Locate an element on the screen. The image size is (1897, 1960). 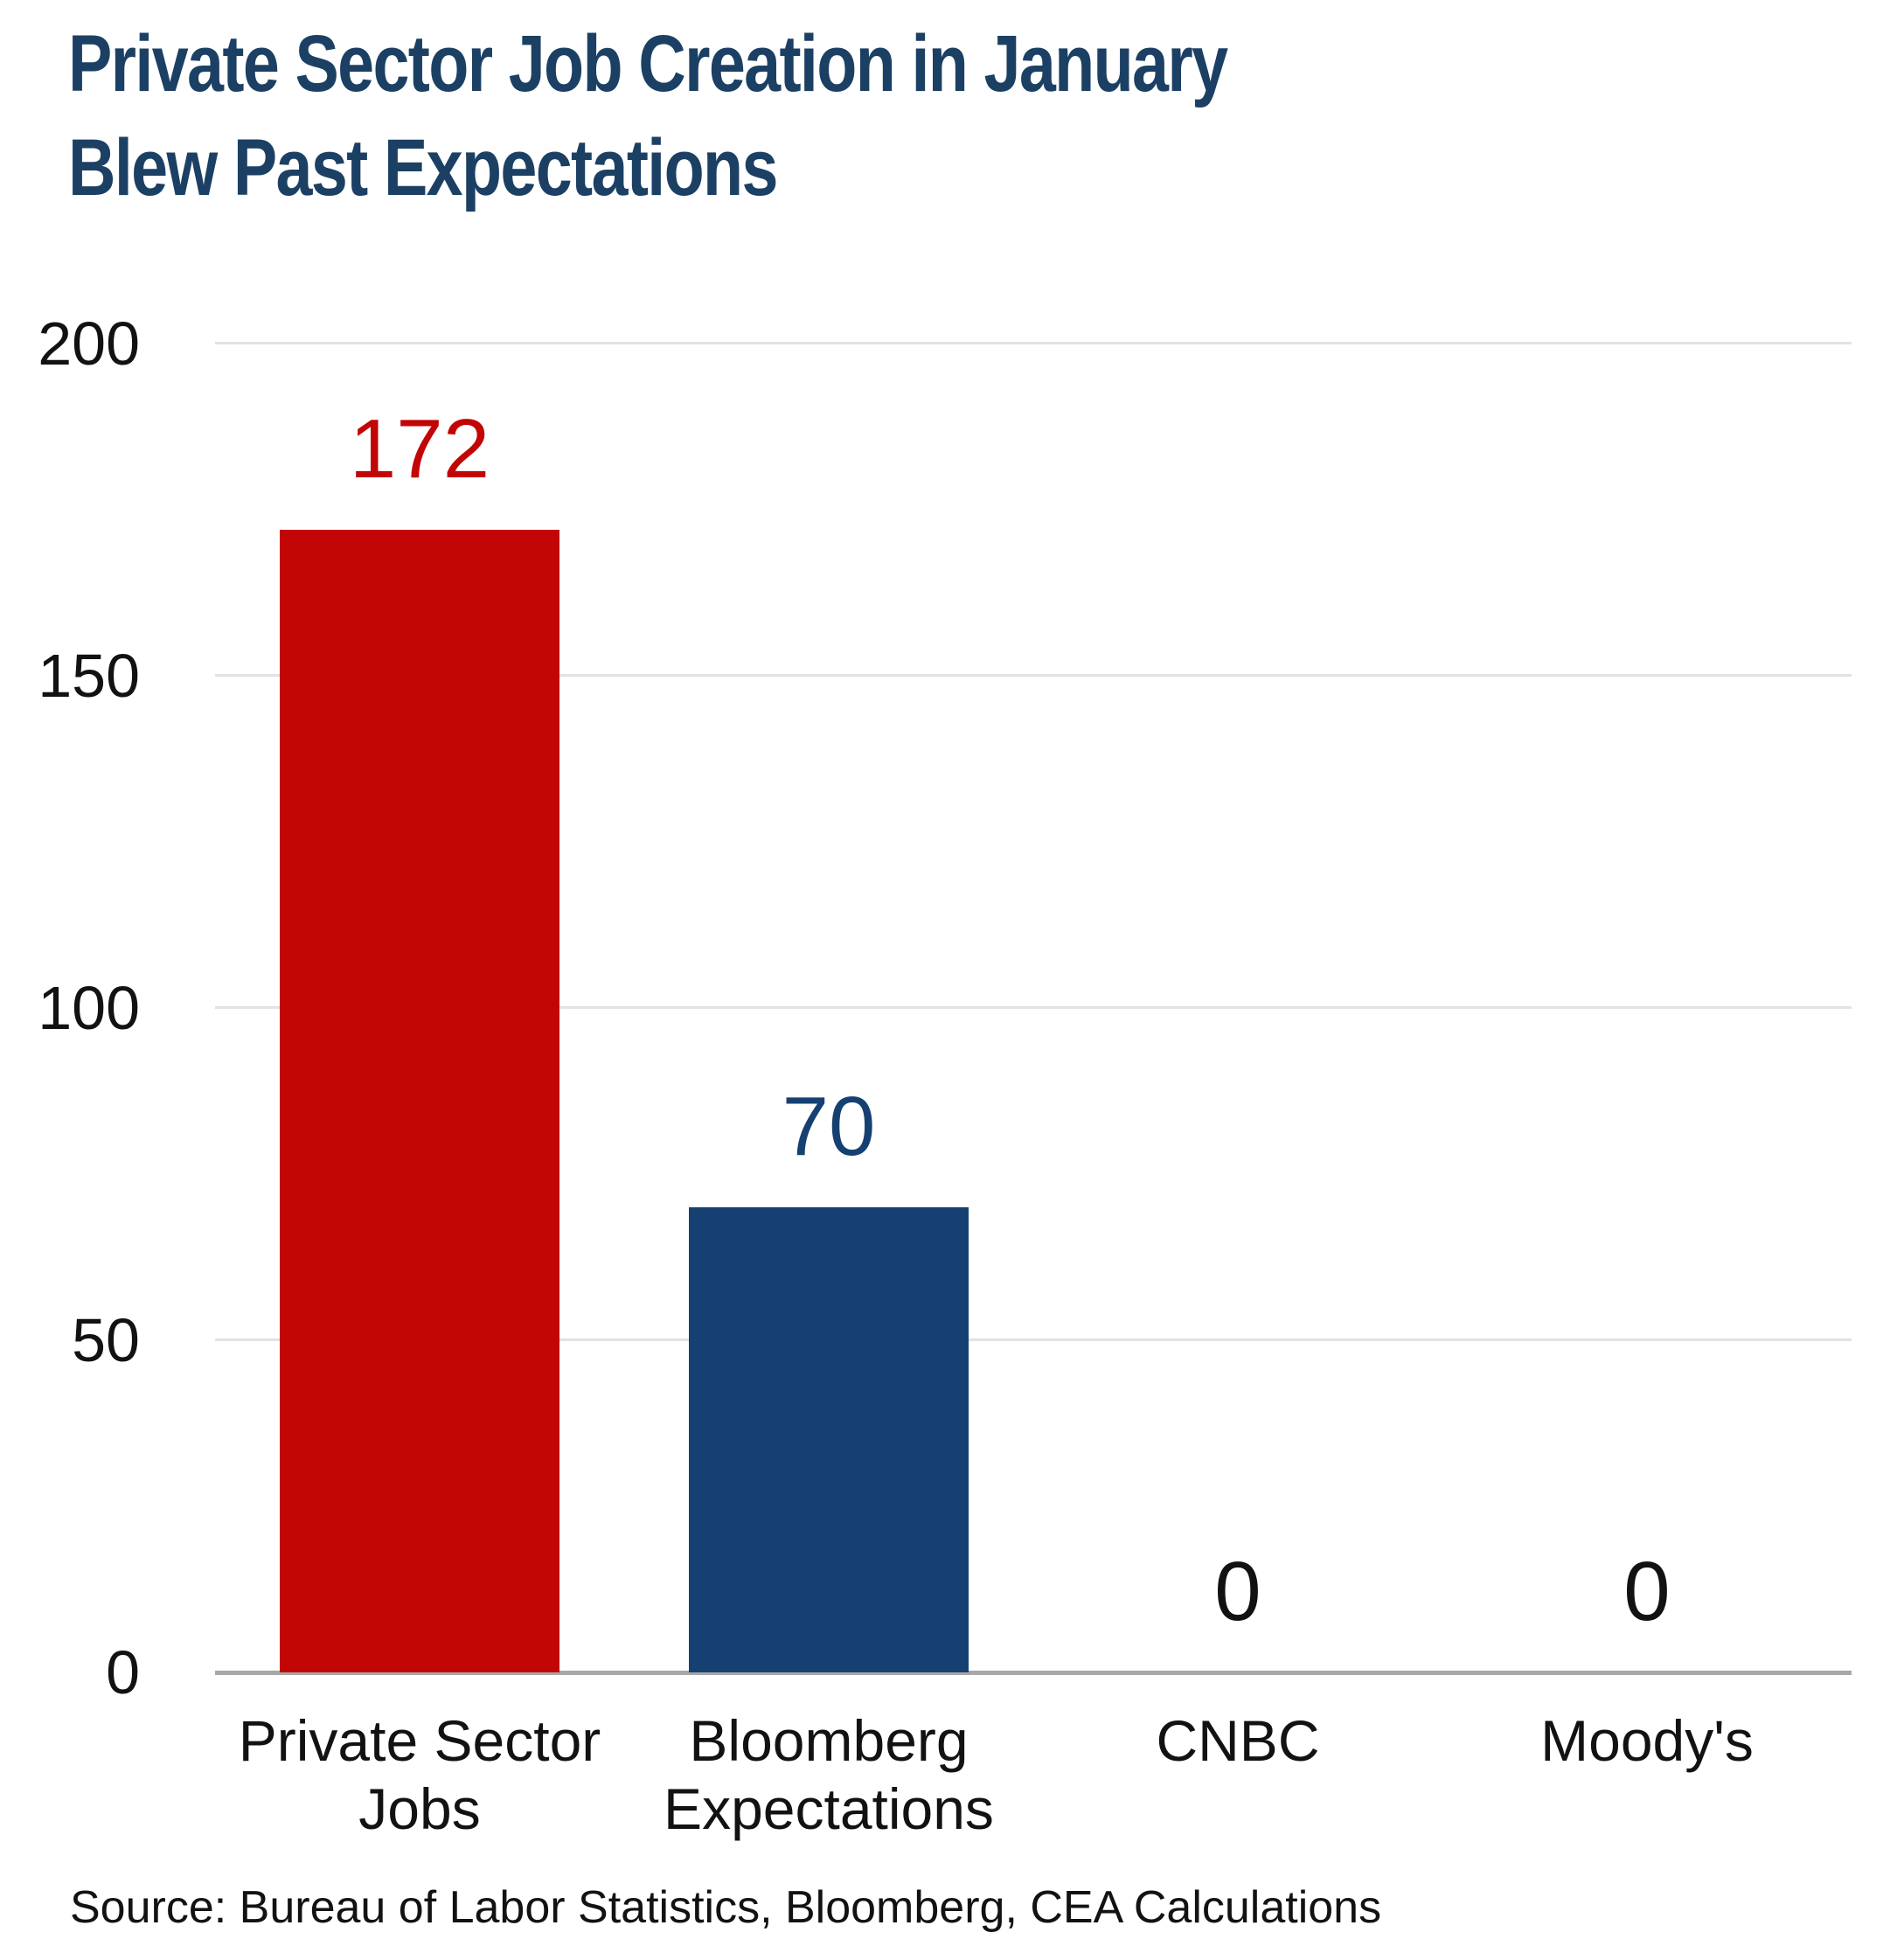
value-label-bloomberg-expectations: 70 is located at coordinates (829, 1126).